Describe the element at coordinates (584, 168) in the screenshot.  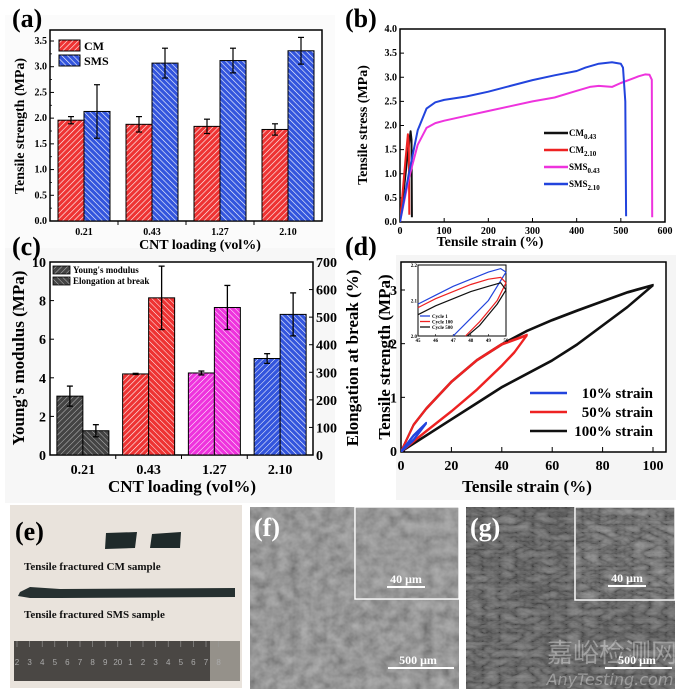
I see `legend-label-b: SMS0.43` at that location.